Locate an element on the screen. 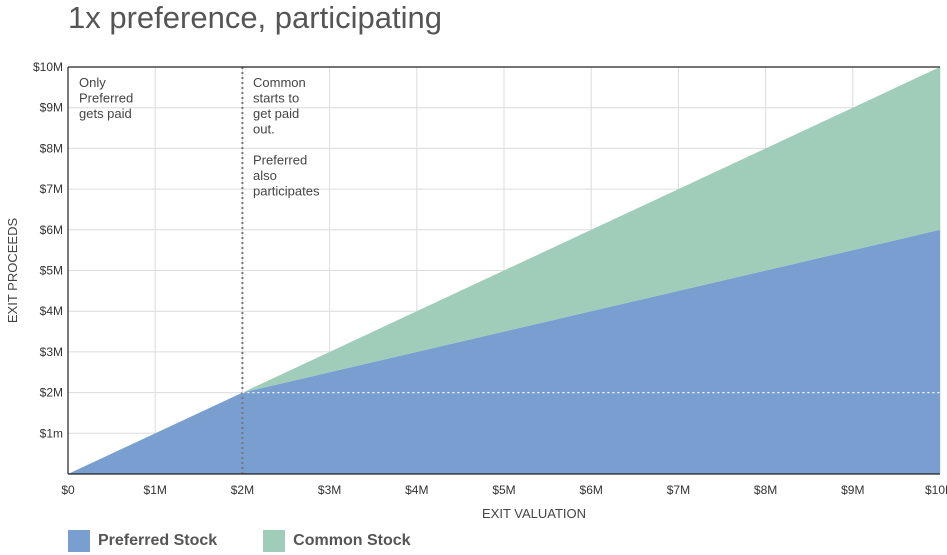  y-tick-label: $5M is located at coordinates (51, 271).